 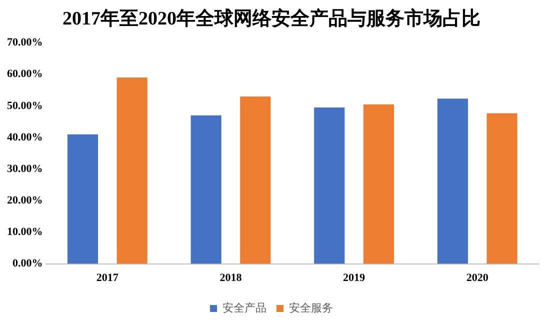 What do you see at coordinates (25, 106) in the screenshot?
I see `y-tick-label: 50.00%` at bounding box center [25, 106].